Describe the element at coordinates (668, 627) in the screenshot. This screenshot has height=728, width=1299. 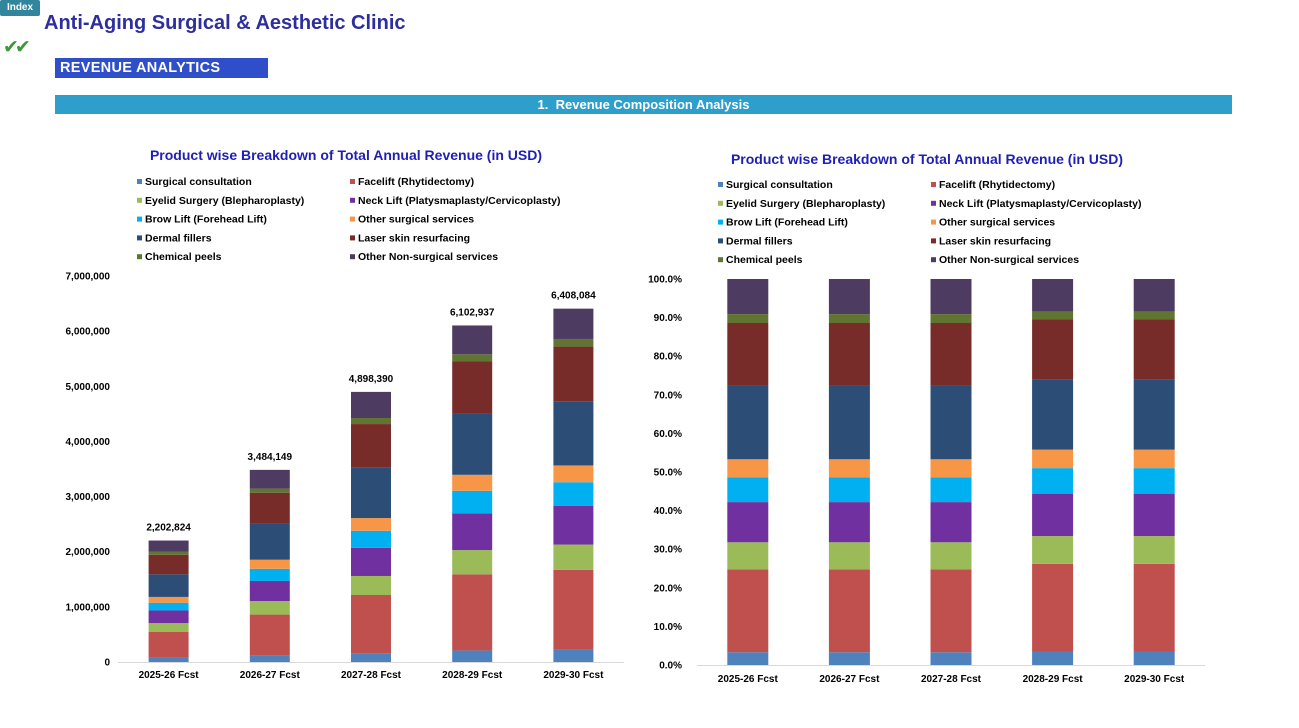
I see `y-tick-label: 10.0%` at that location.